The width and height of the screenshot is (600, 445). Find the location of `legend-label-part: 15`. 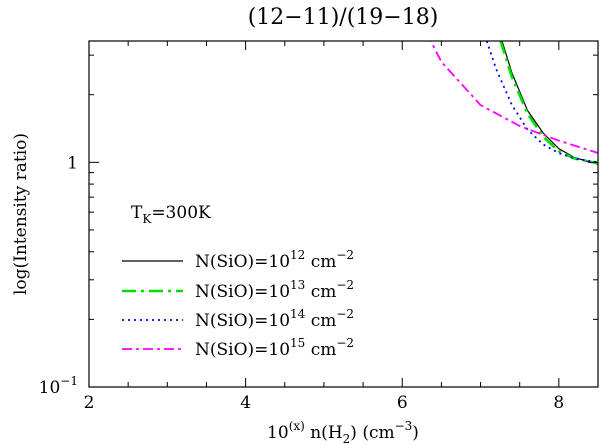

legend-label-part: 15 is located at coordinates (297, 343).